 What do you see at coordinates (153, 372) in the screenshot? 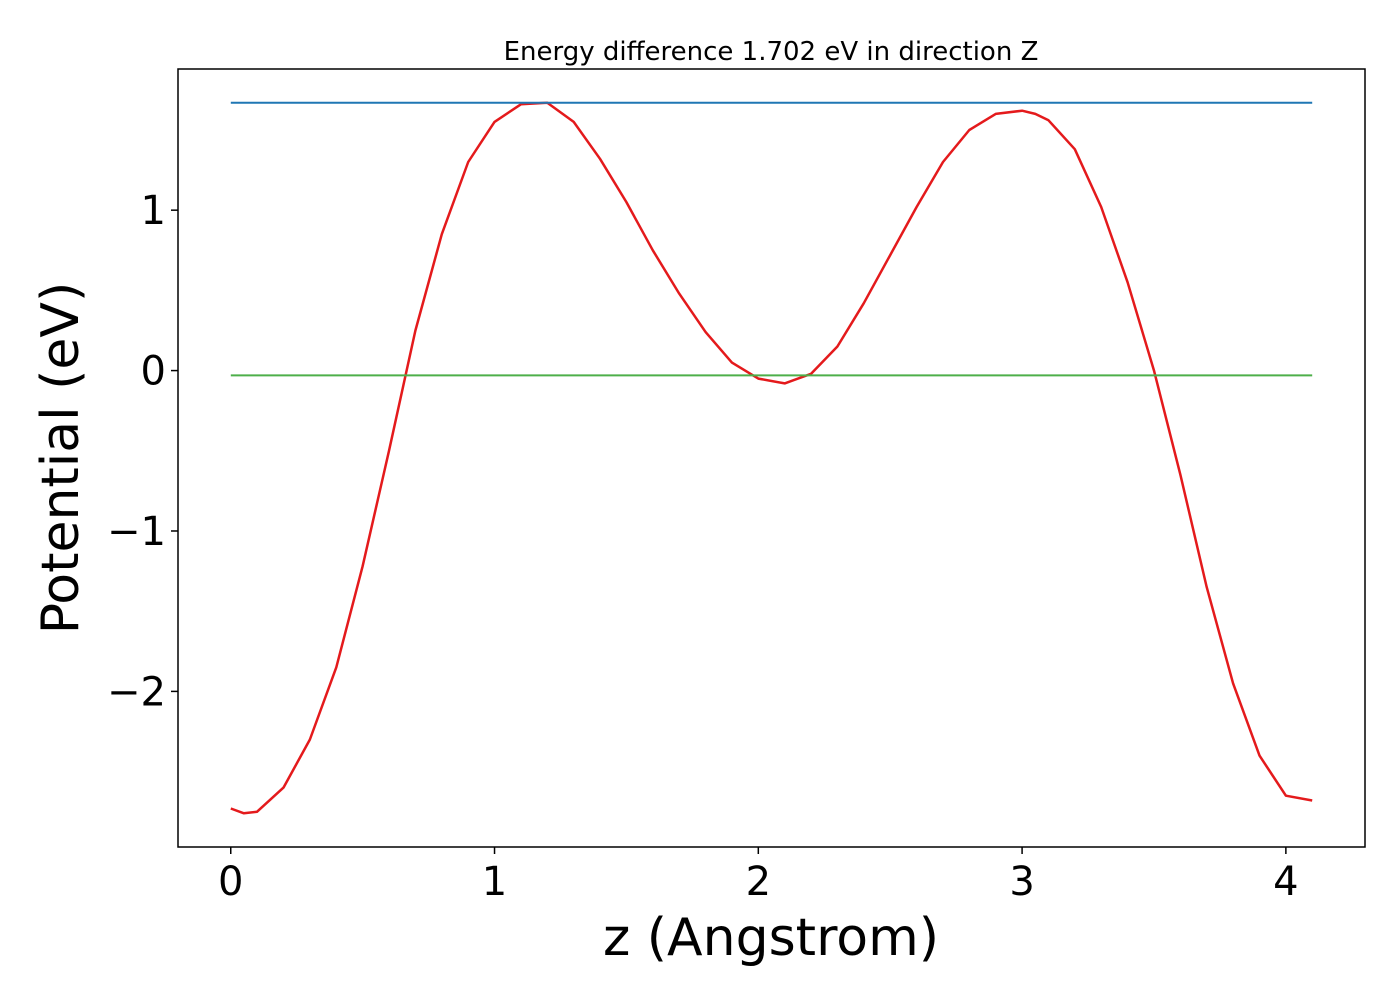
I see `y-tick-label: 0` at bounding box center [153, 372].